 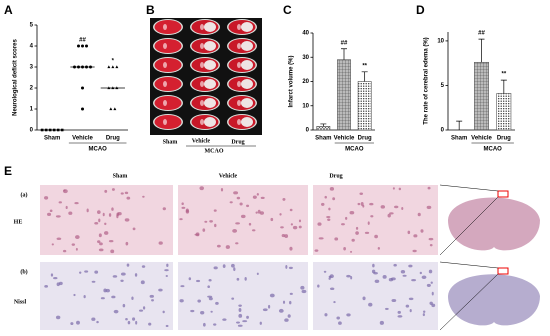 I want to click on y-tick-label: 1, so click(x=32, y=110).